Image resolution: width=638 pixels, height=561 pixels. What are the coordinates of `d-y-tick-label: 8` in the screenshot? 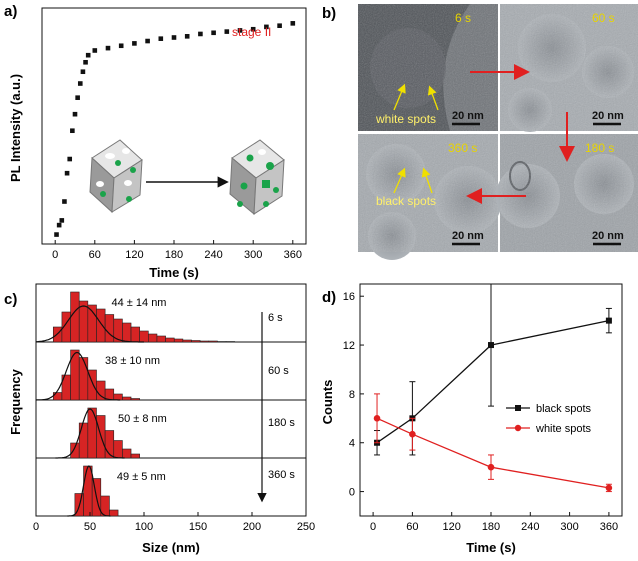 It's located at (352, 395).